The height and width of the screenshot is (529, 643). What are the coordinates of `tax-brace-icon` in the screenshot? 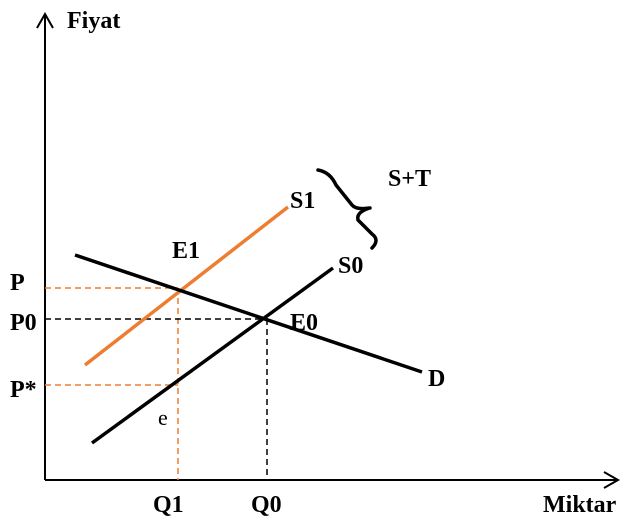 It's located at (347, 209).